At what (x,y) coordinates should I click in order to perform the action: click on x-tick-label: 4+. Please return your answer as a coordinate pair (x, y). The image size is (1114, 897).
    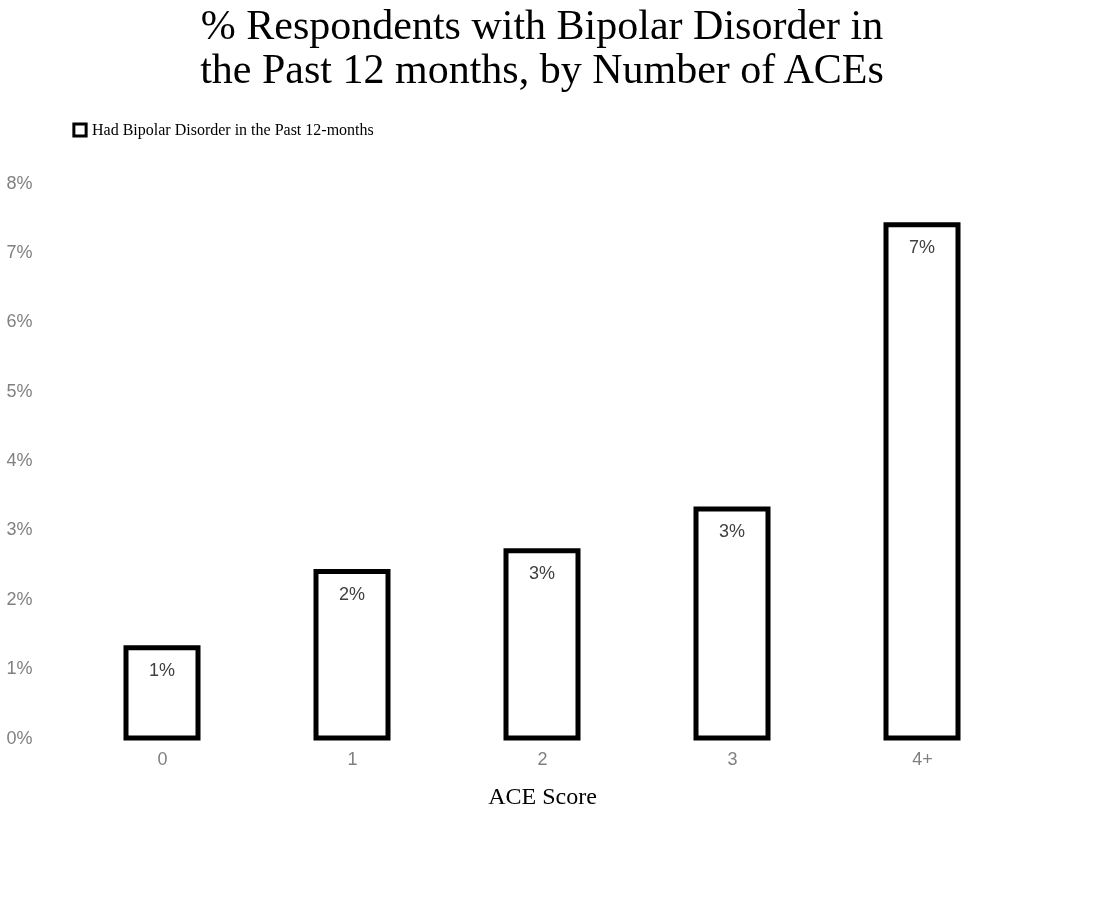
    Looking at the image, I should click on (922, 758).